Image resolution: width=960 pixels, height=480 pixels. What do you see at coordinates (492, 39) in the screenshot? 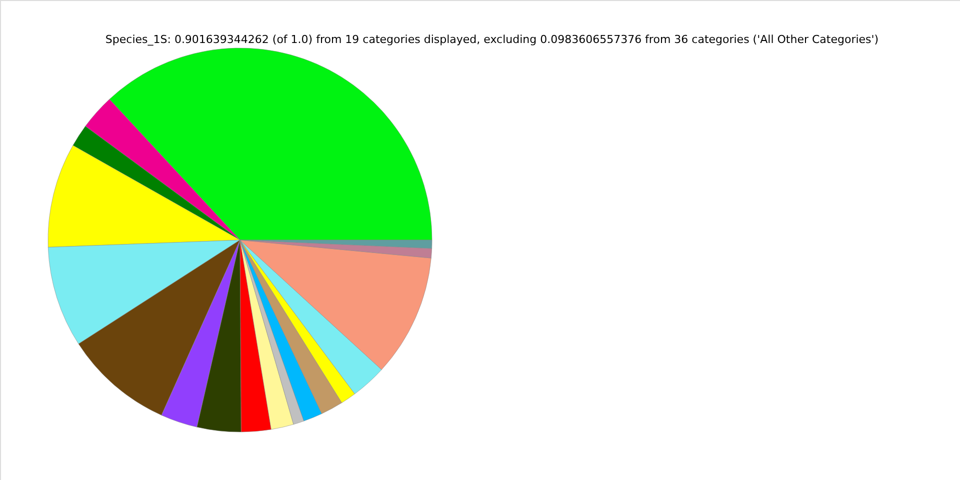
I see `text: Species_1S: 0.901639344262 (of 1.0) from 19 categories displayed, excluding 0.0983606557376 from 36 categories ('All Other Categories')` at bounding box center [492, 39].